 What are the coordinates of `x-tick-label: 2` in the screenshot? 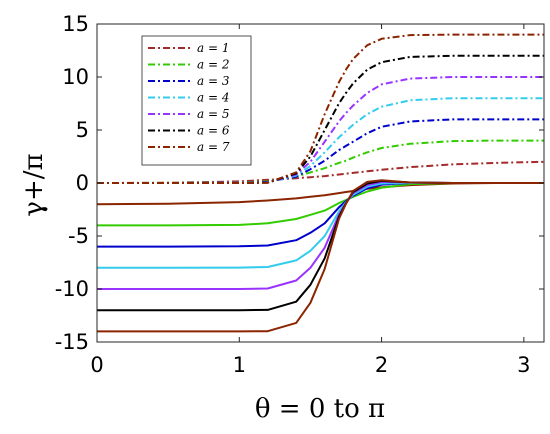 It's located at (381, 365).